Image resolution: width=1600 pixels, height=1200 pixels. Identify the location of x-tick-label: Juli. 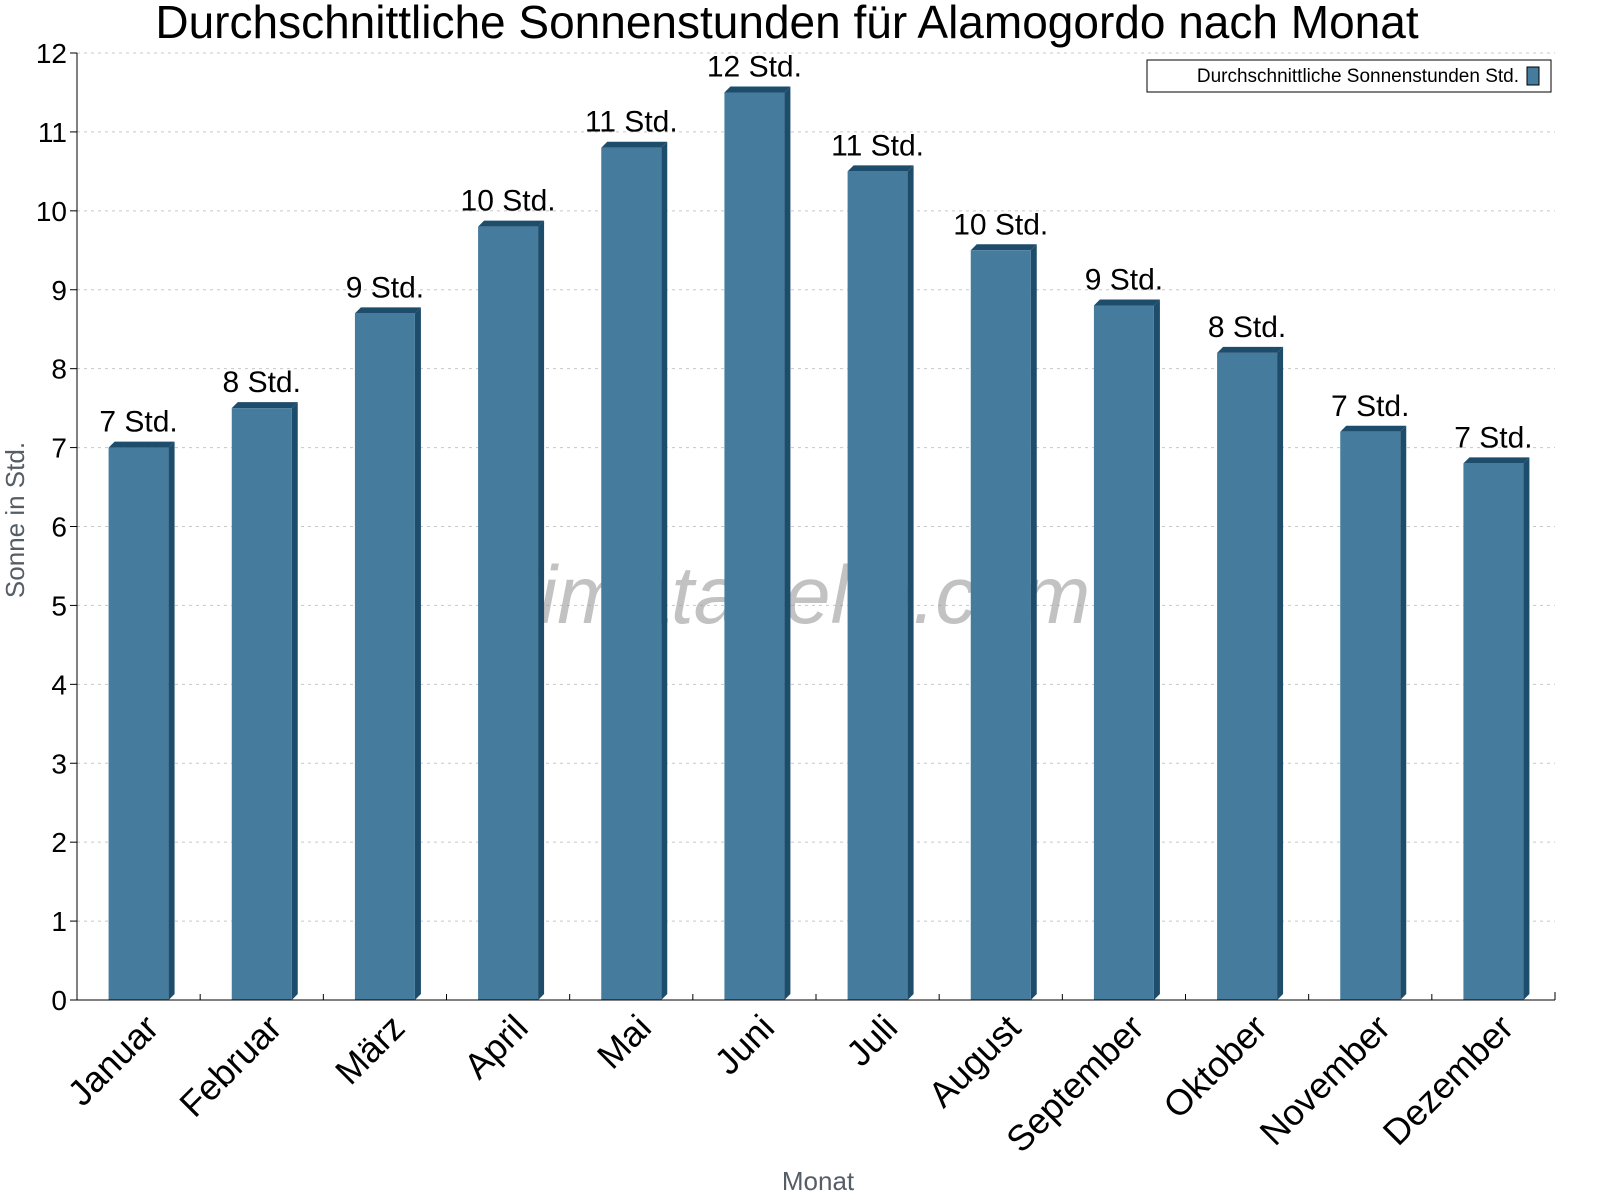
(871, 1040).